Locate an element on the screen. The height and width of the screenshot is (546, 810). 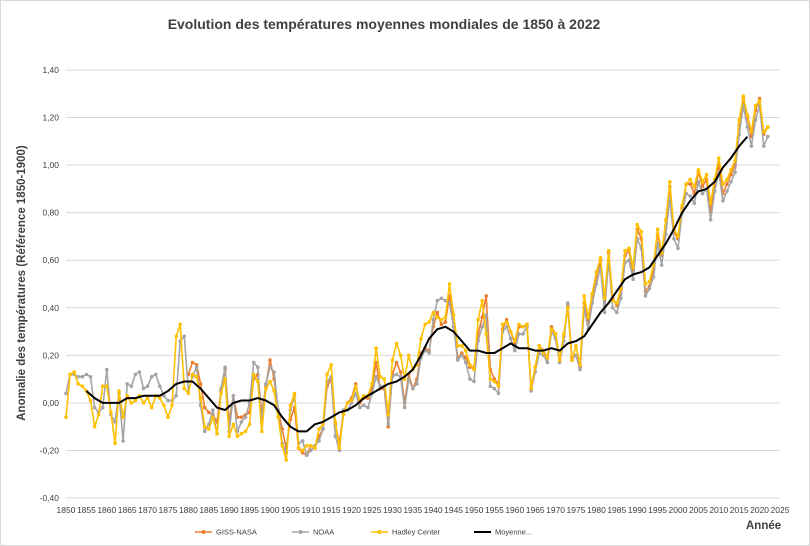
legend-marker is located at coordinates (203, 532).